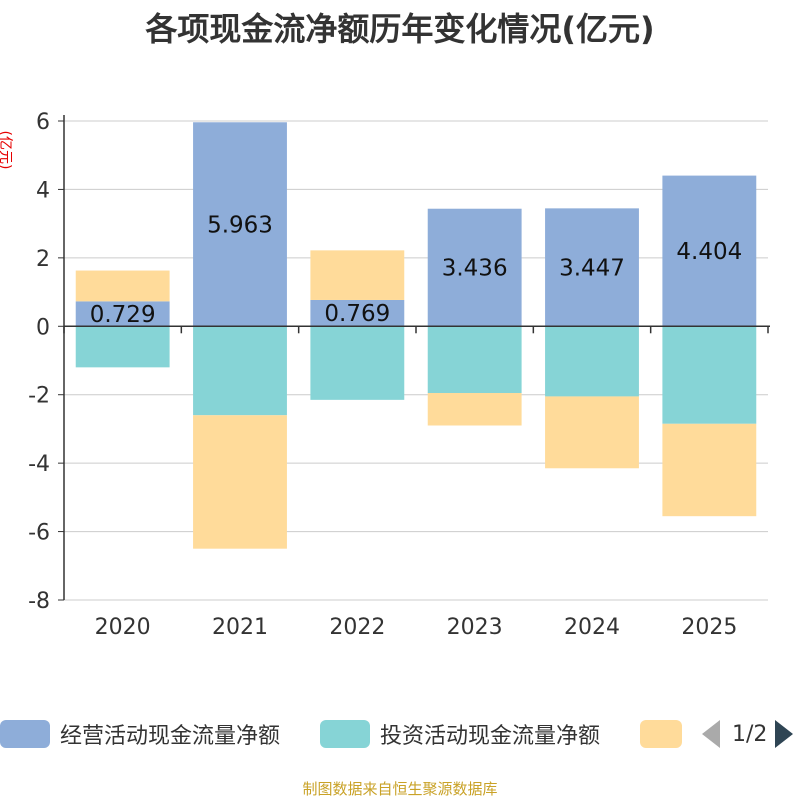 The image size is (800, 800). What do you see at coordinates (240, 627) in the screenshot?
I see `x-tick-label: 2021` at bounding box center [240, 627].